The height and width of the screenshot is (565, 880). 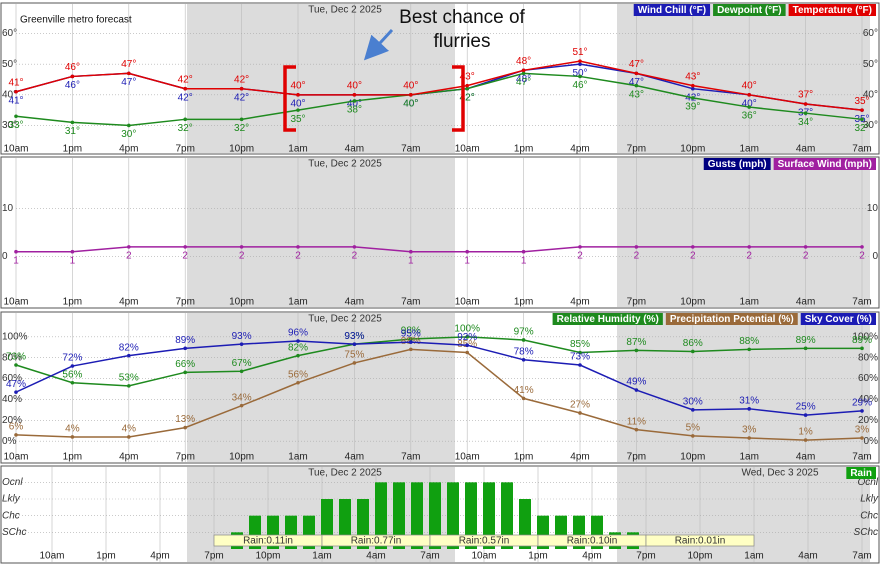 I want to click on data-label: 98%, so click(x=411, y=331).